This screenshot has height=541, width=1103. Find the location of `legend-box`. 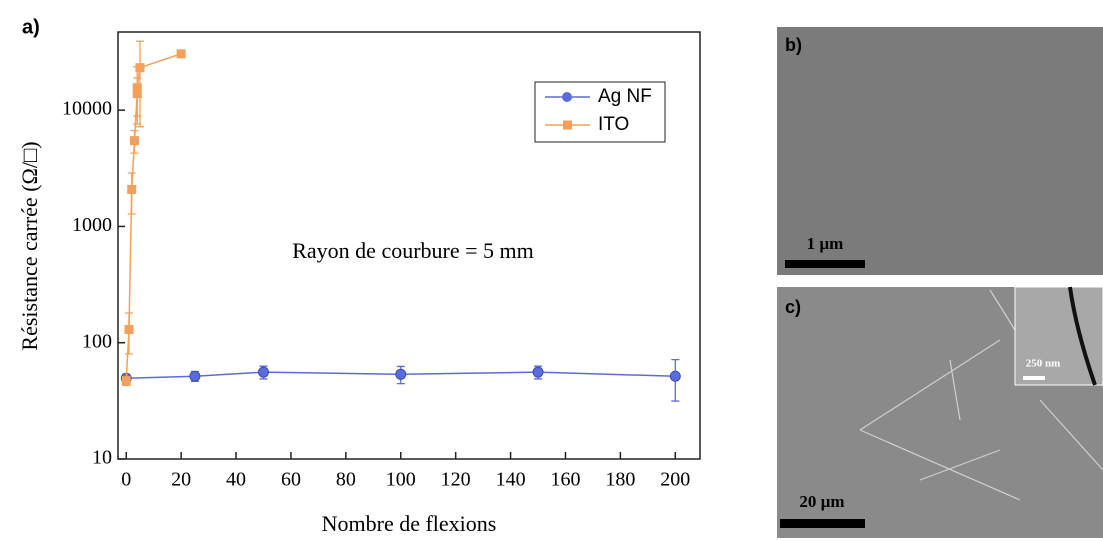

legend-box is located at coordinates (600, 112).